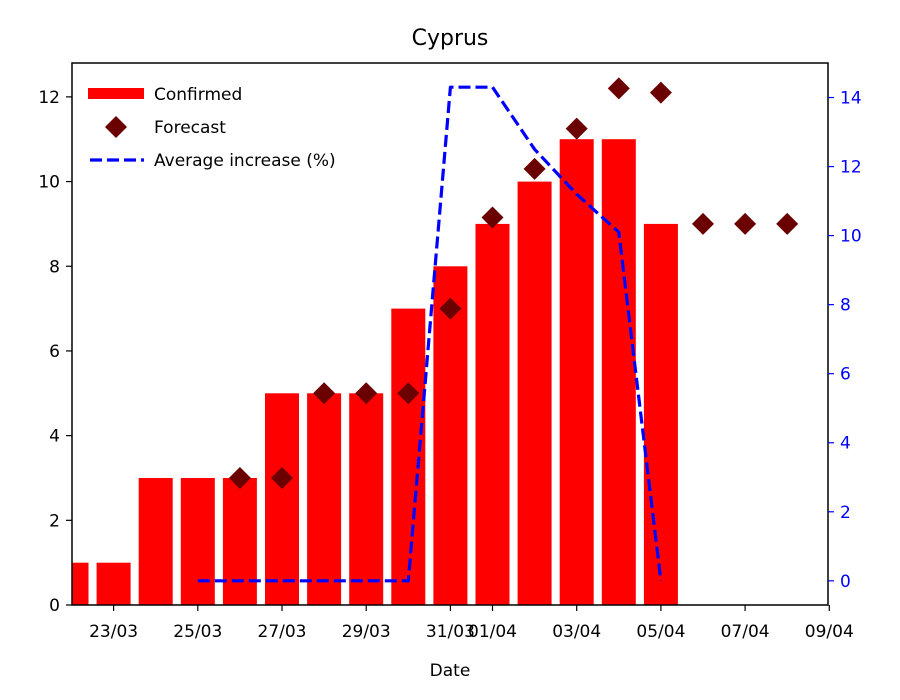 This screenshot has height=700, width=900. I want to click on x-tick-label: 03/04, so click(576, 632).